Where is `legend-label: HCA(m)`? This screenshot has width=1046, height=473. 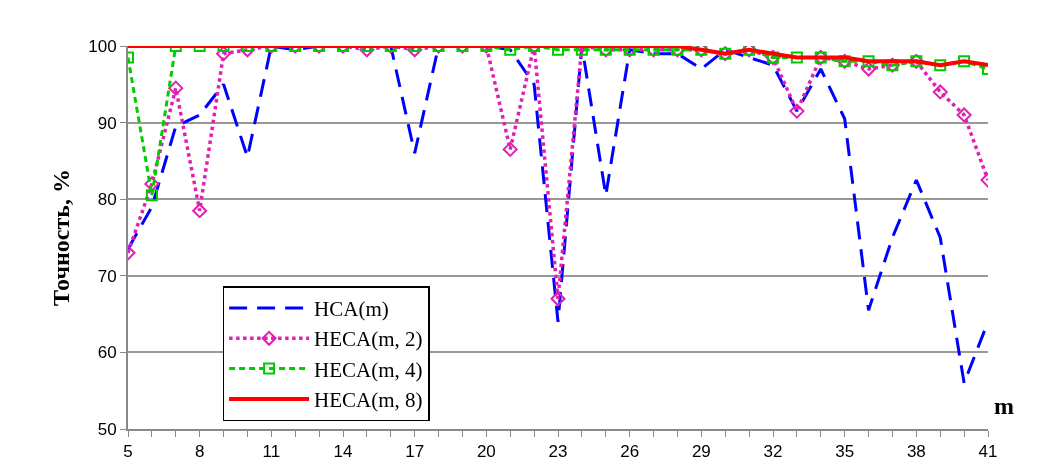 legend-label: HCA(m) is located at coordinates (351, 309).